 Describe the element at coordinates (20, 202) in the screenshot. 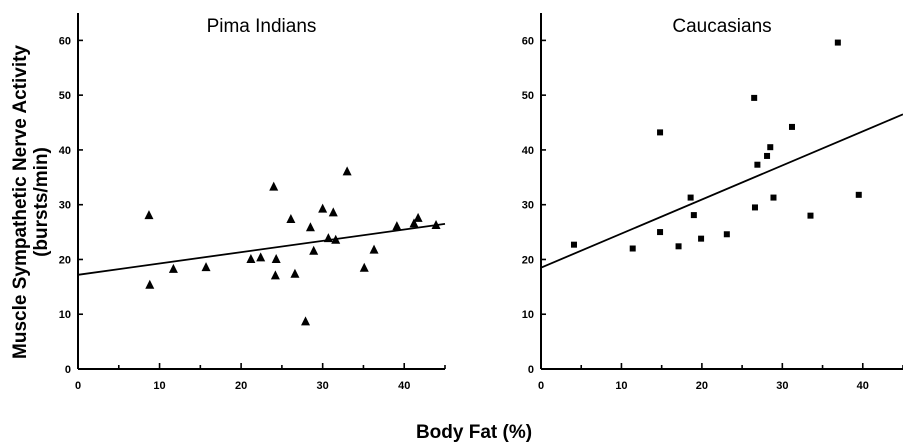

I see `y-axis-label-line1: Muscle Sympathetic Nerve Activity` at that location.